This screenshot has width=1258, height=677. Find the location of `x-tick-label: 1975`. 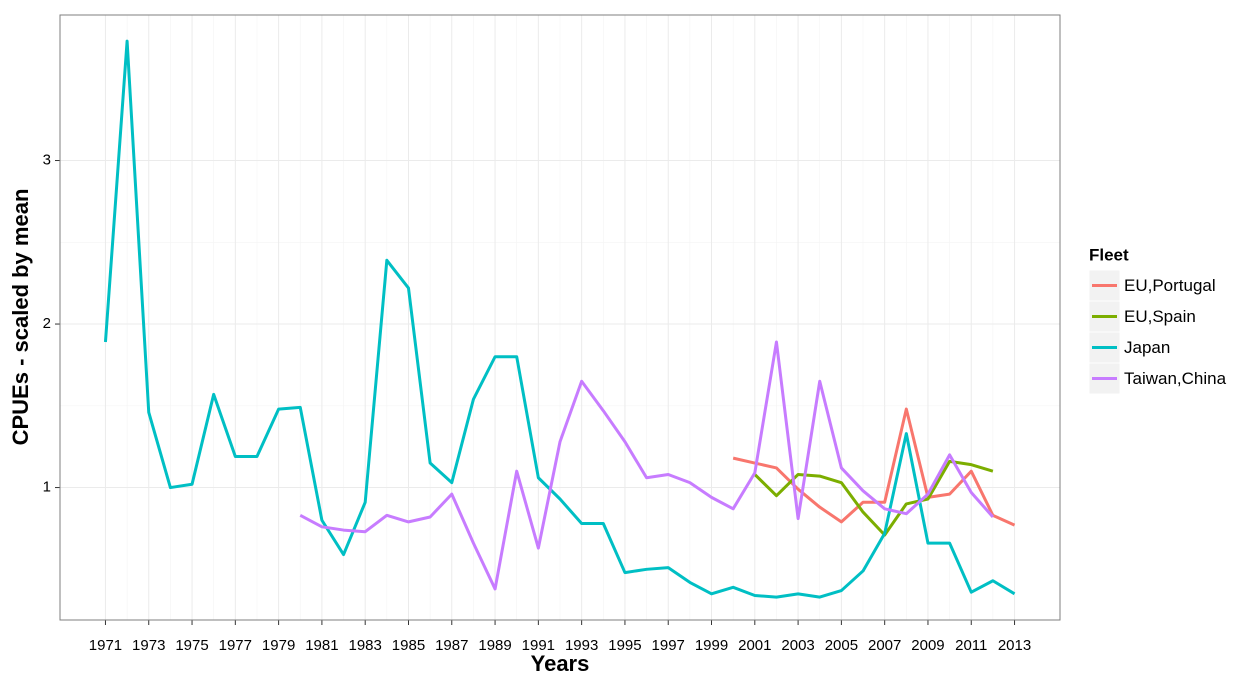

x-tick-label: 1975 is located at coordinates (191, 645).